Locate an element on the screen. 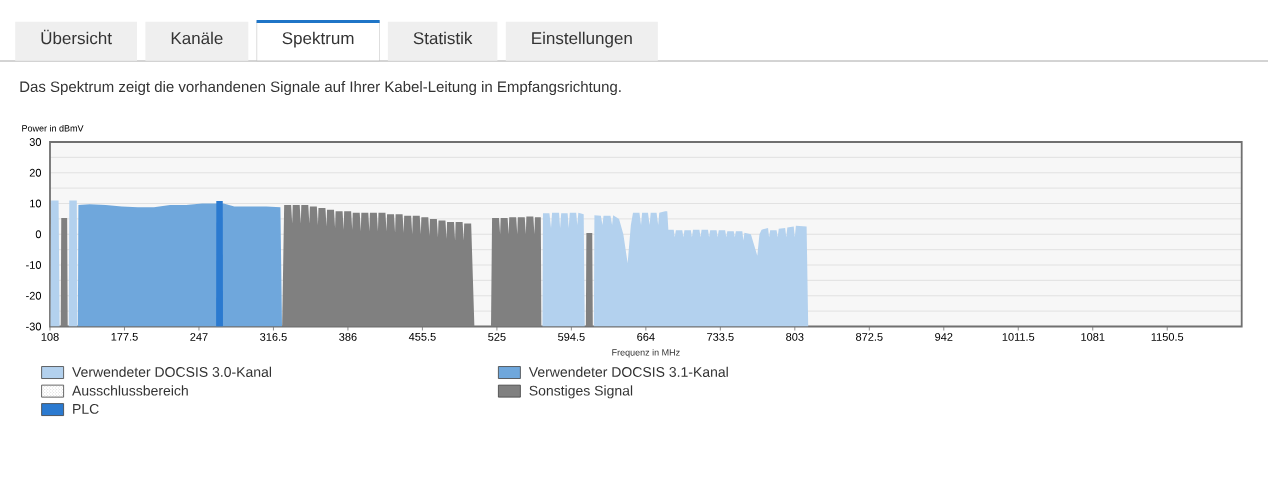 Image resolution: width=1268 pixels, height=497 pixels. x-tick-label: 455.5 is located at coordinates (422, 337).